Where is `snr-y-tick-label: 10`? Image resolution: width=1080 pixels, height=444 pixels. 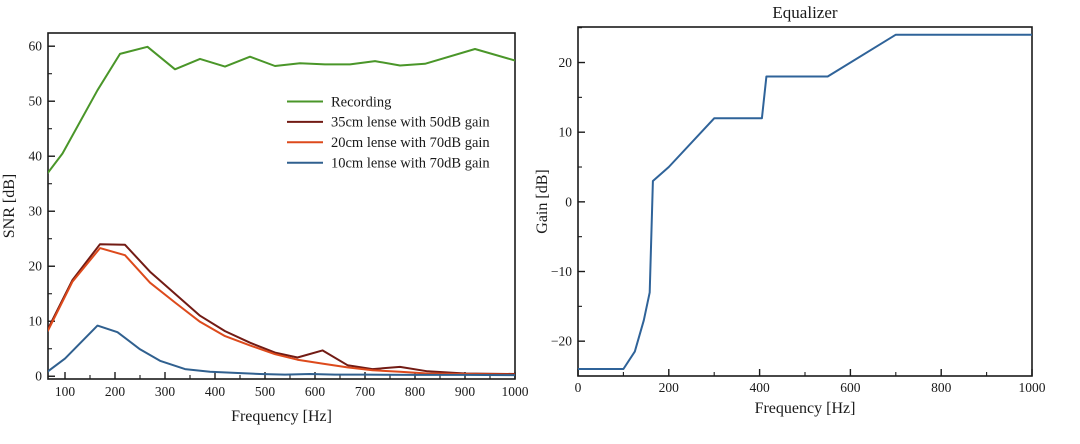 snr-y-tick-label: 10 is located at coordinates (36, 321).